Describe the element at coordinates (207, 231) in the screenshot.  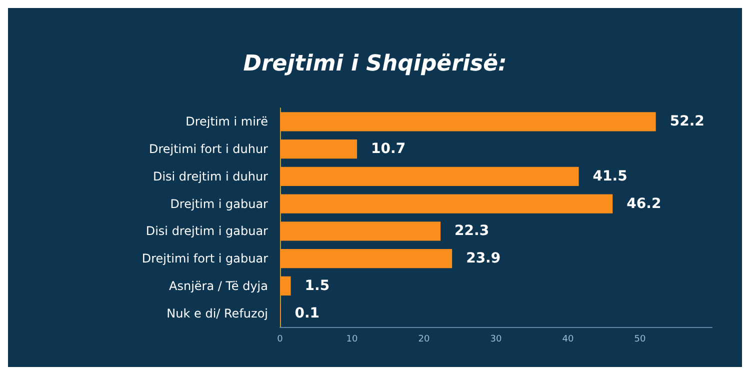
I see `y-tick-label: Disi drejtim i gabuar` at that location.